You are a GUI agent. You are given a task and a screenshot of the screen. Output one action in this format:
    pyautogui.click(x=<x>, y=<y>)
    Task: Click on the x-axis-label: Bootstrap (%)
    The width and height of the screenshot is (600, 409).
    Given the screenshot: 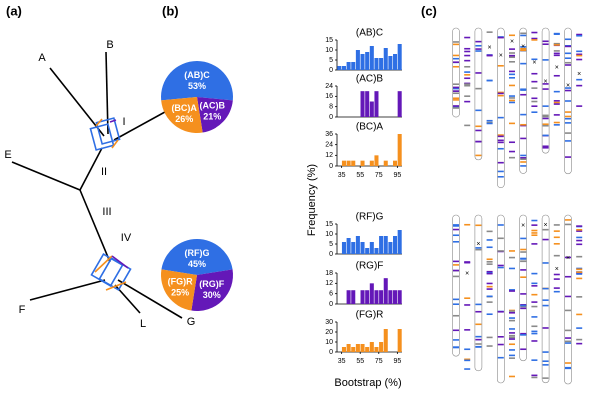 What is the action you would take?
    pyautogui.click(x=367, y=383)
    